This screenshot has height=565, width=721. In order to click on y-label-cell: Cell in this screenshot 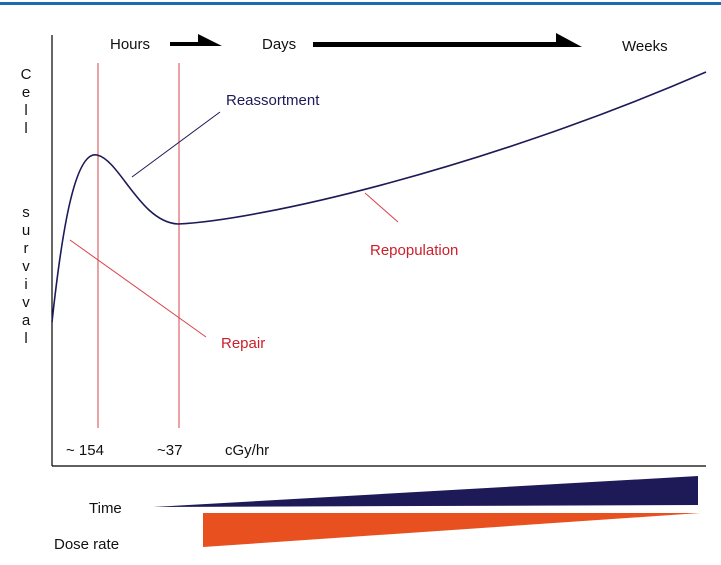, I will do `click(26, 102)`.